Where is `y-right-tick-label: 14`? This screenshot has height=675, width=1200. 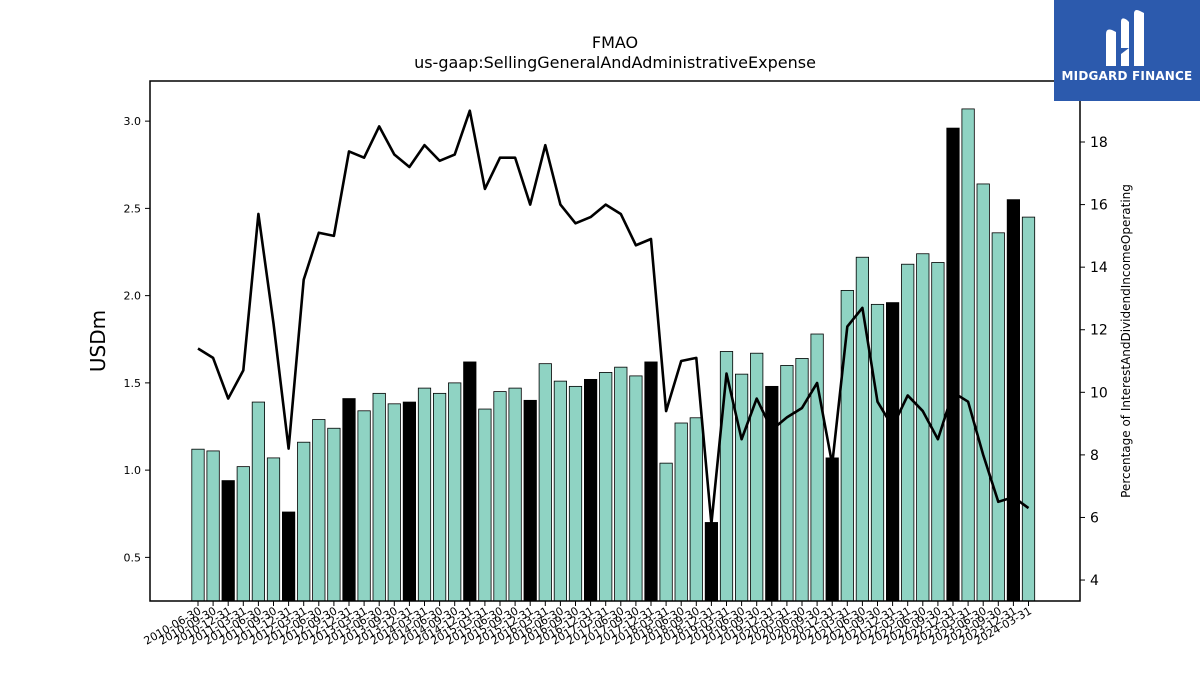
y-right-tick-label: 14 is located at coordinates (1099, 268).